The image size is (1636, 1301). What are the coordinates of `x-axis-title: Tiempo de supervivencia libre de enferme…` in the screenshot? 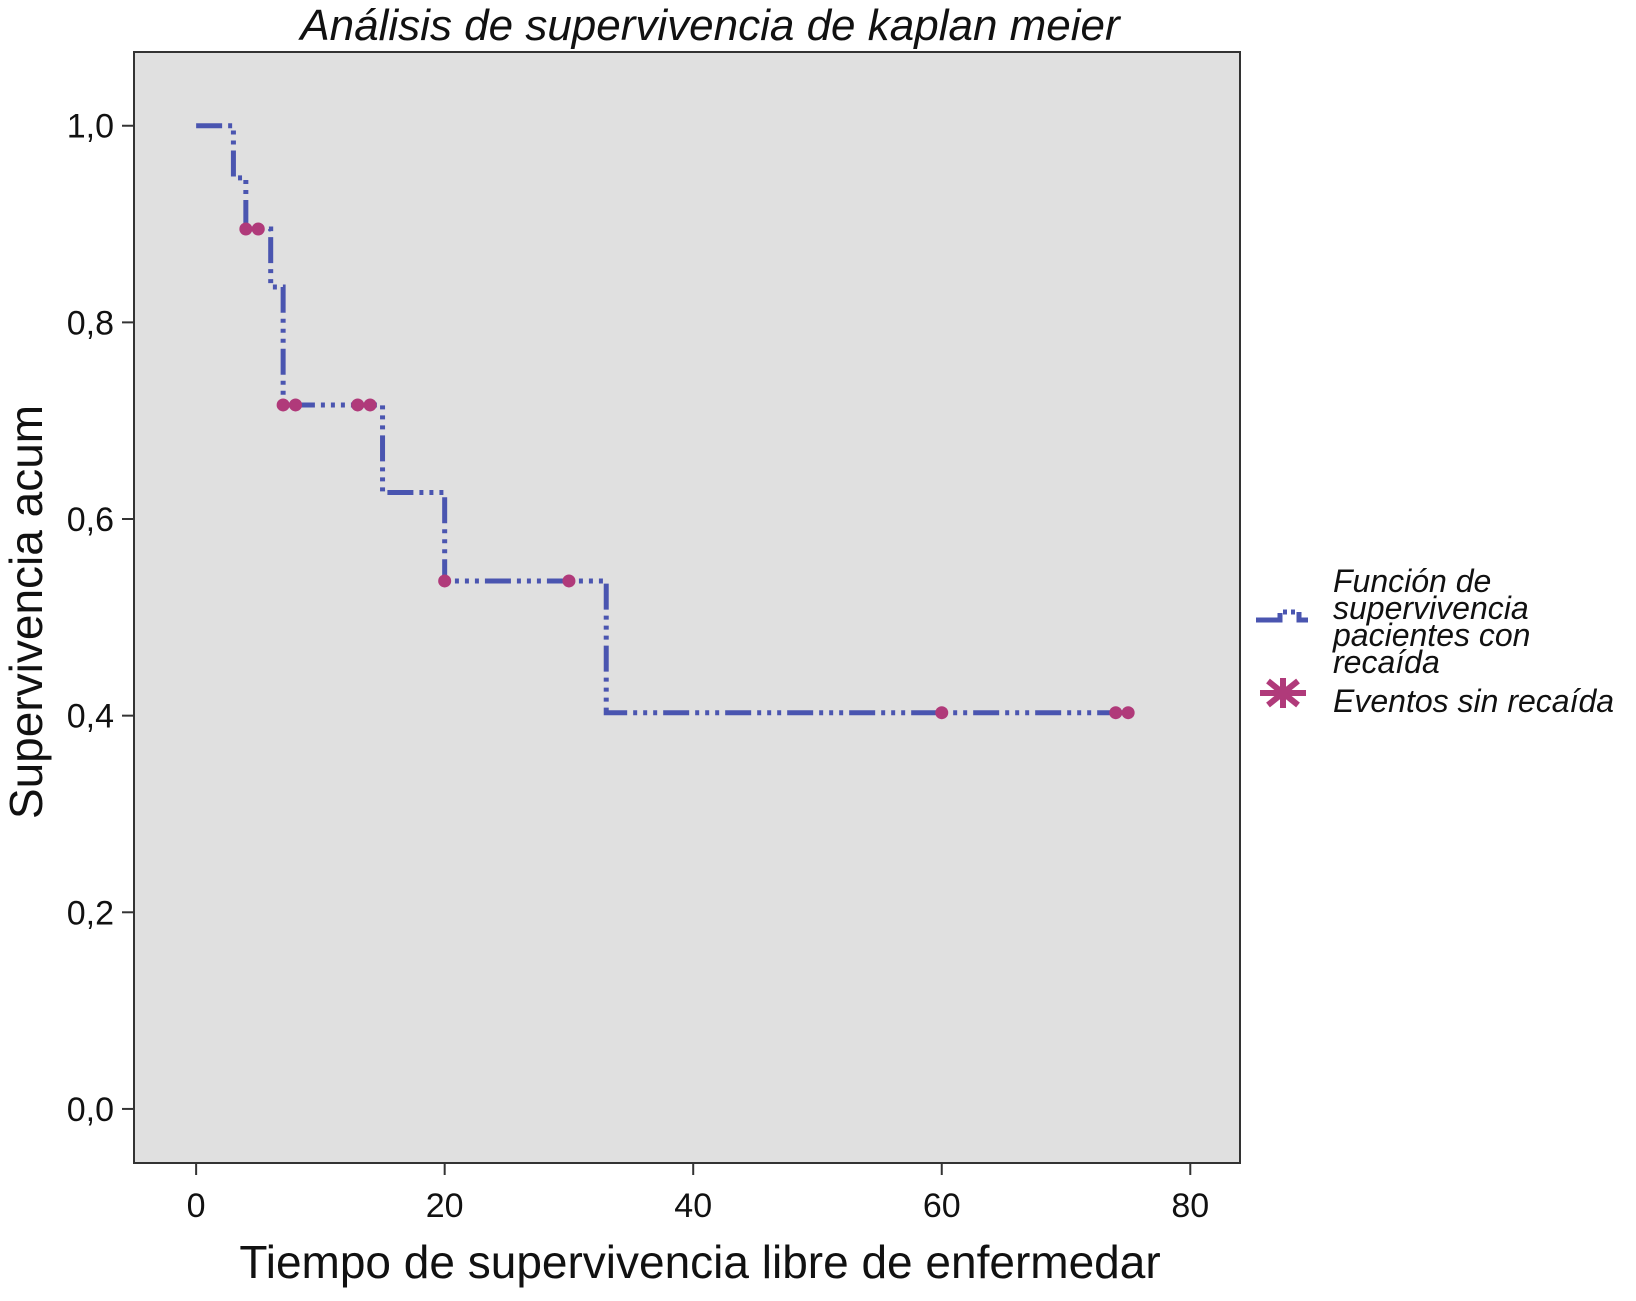 It's located at (699, 1262).